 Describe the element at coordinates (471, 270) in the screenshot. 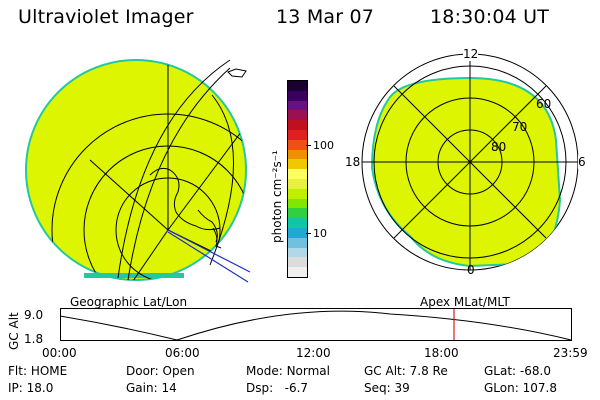

I see `mlt-label-0: 0` at that location.